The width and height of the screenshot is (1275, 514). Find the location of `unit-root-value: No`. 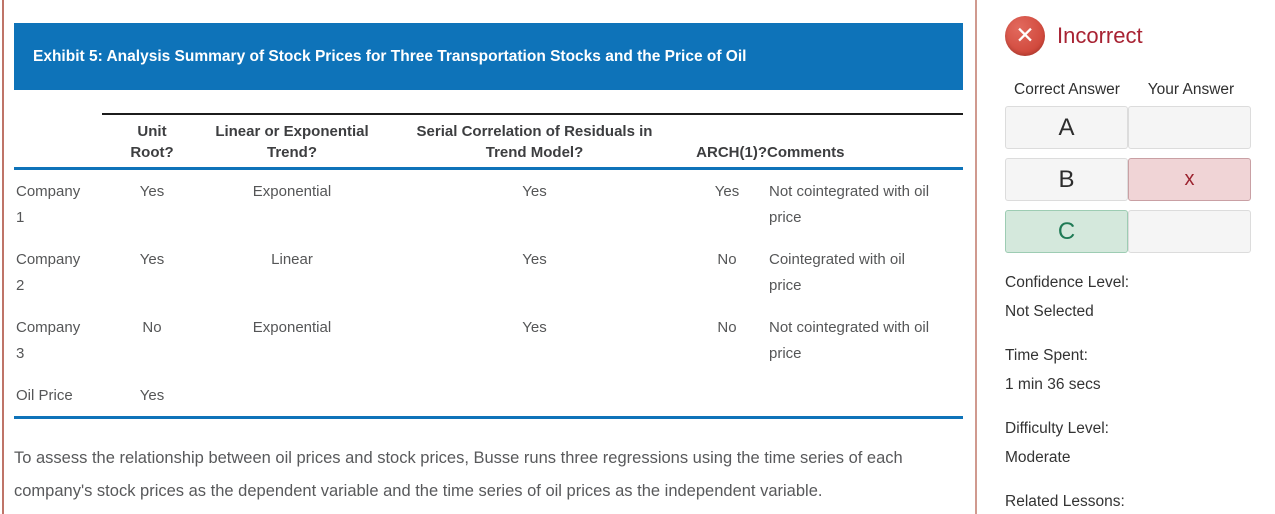

unit-root-value: No is located at coordinates (152, 327).